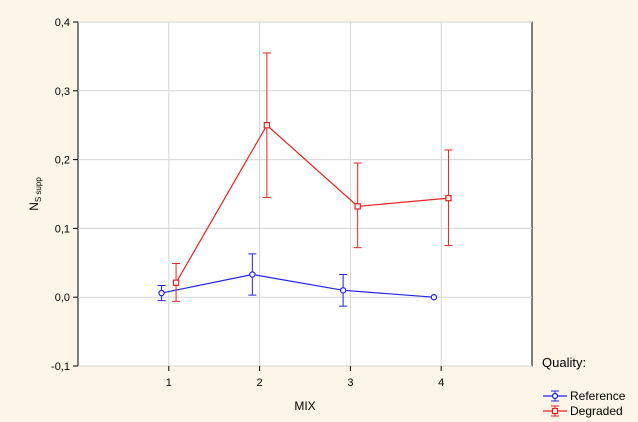  Describe the element at coordinates (304, 406) in the screenshot. I see `x-axis-label: MIX` at that location.